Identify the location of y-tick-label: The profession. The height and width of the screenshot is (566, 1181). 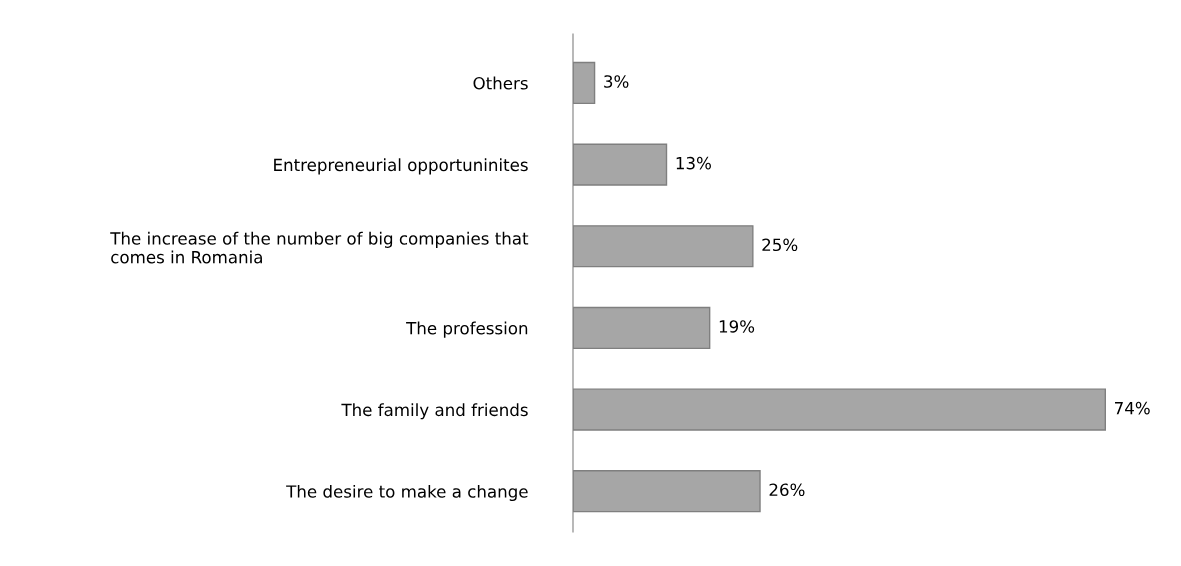
(467, 329).